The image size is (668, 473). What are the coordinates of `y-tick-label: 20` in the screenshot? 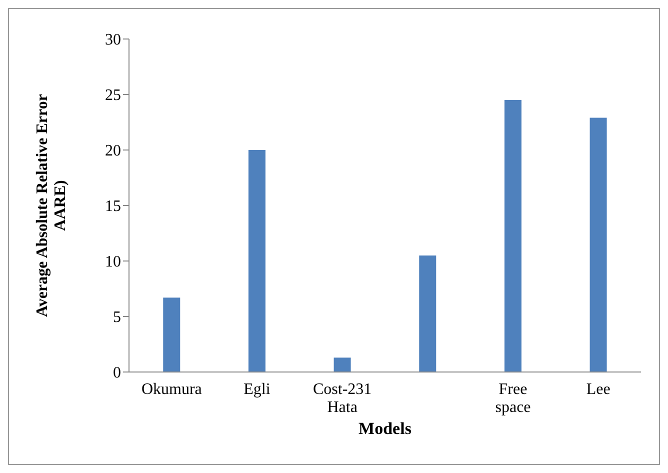 It's located at (113, 151).